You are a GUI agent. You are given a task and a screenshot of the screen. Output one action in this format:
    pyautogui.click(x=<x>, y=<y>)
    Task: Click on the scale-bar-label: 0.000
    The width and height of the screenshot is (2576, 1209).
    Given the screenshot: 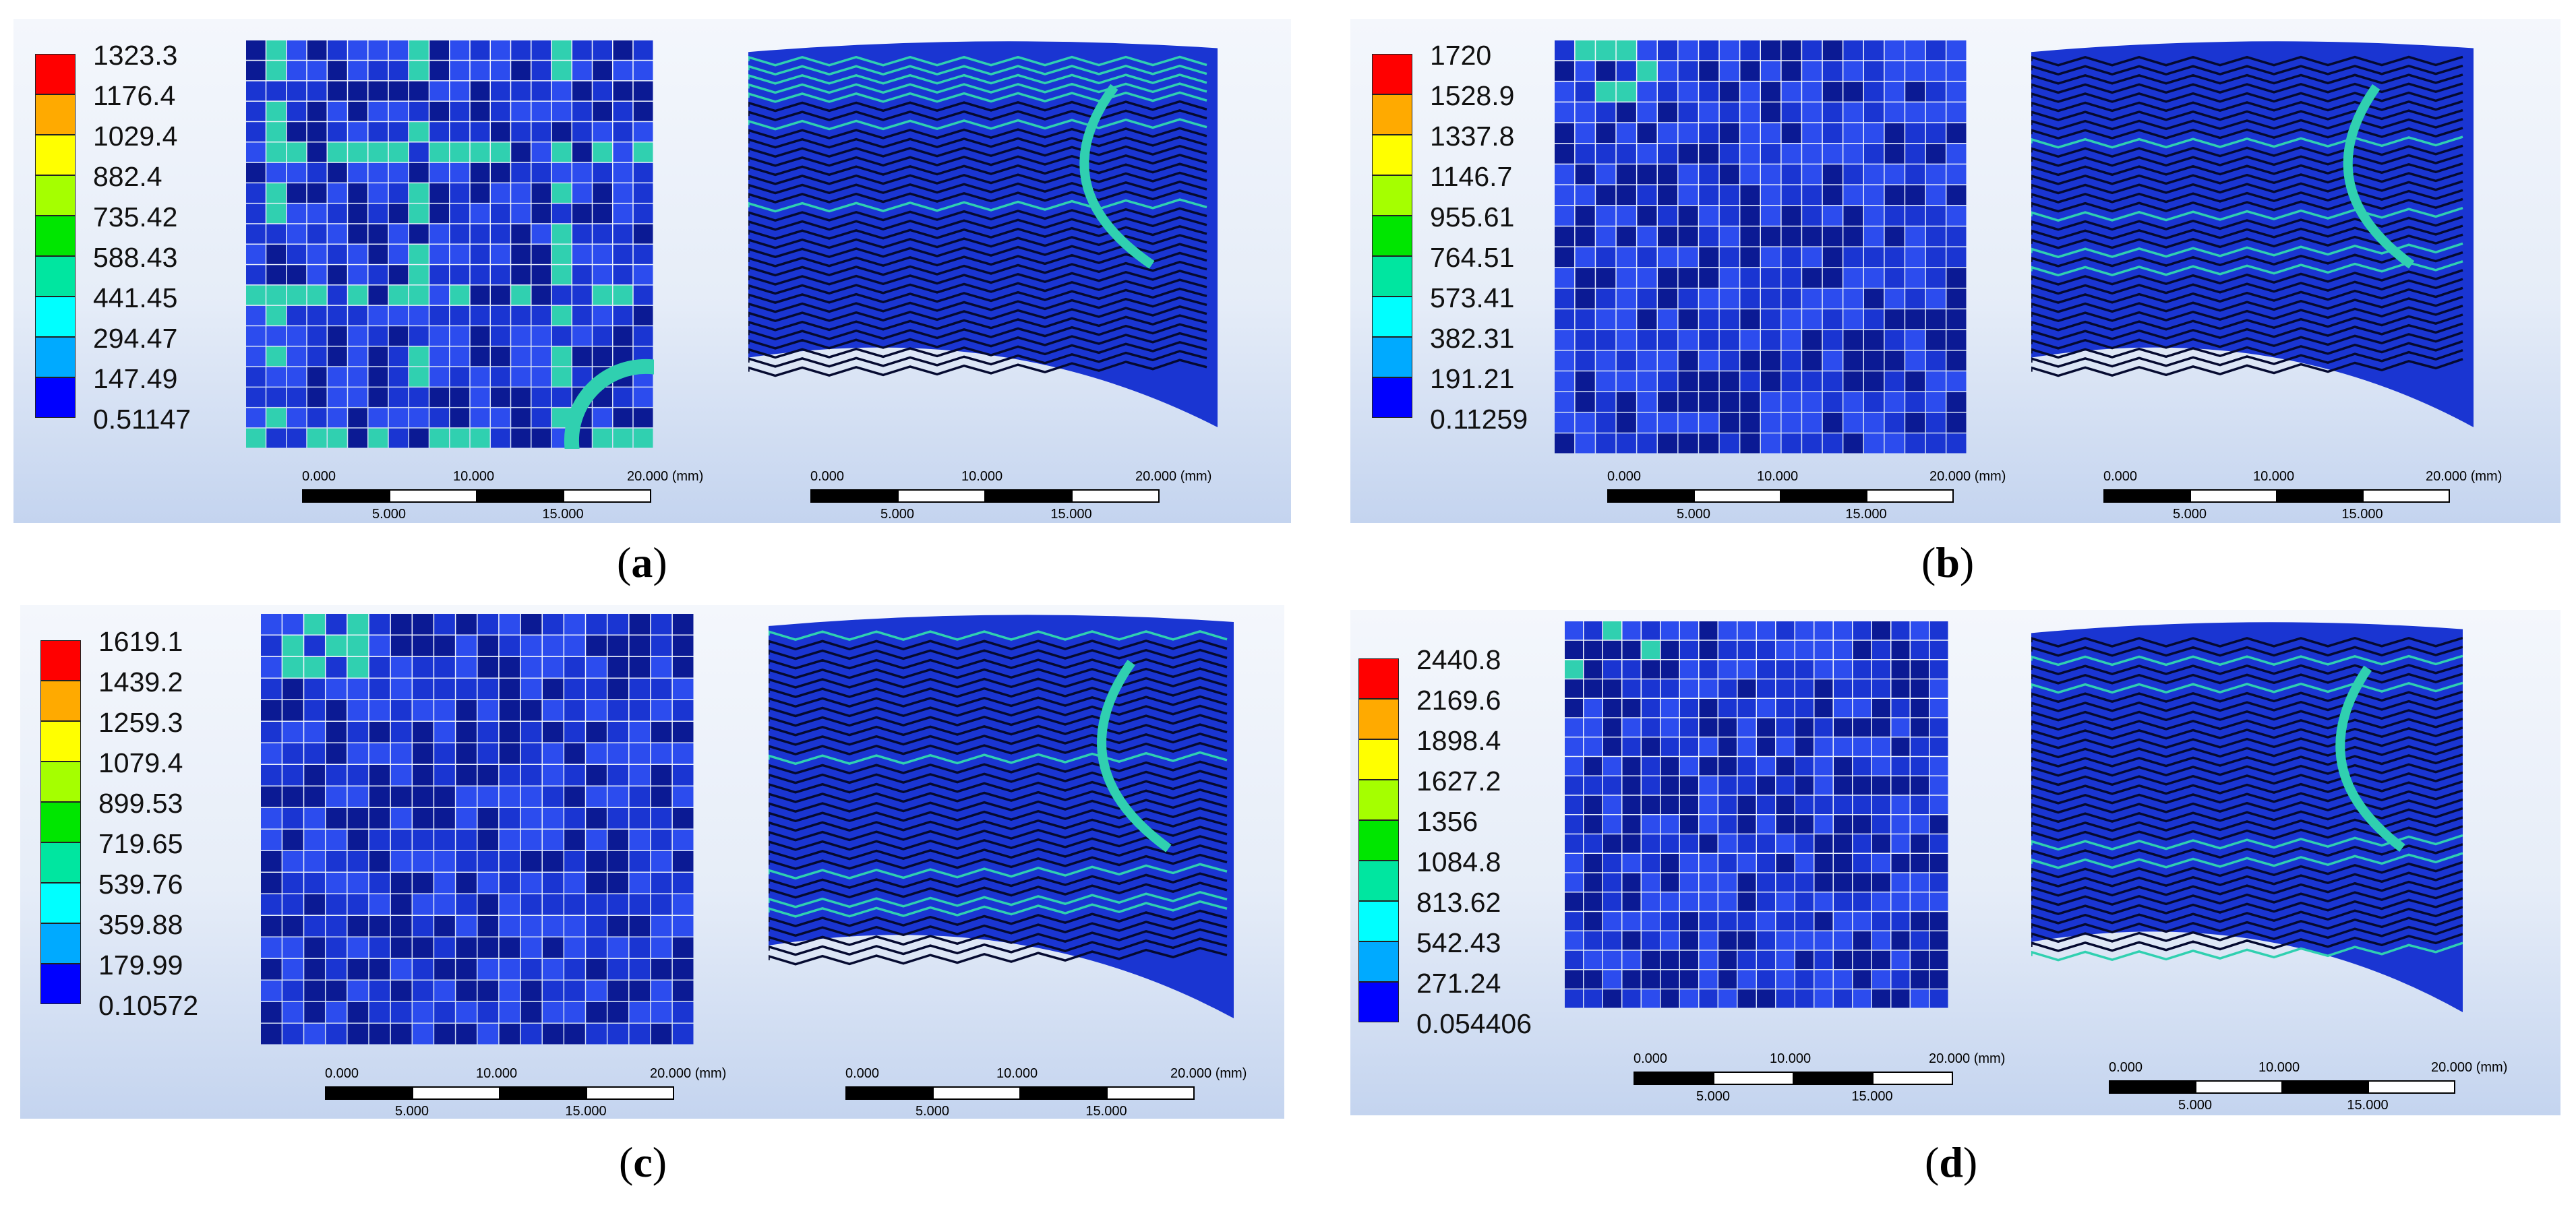 What is the action you would take?
    pyautogui.click(x=2120, y=477)
    